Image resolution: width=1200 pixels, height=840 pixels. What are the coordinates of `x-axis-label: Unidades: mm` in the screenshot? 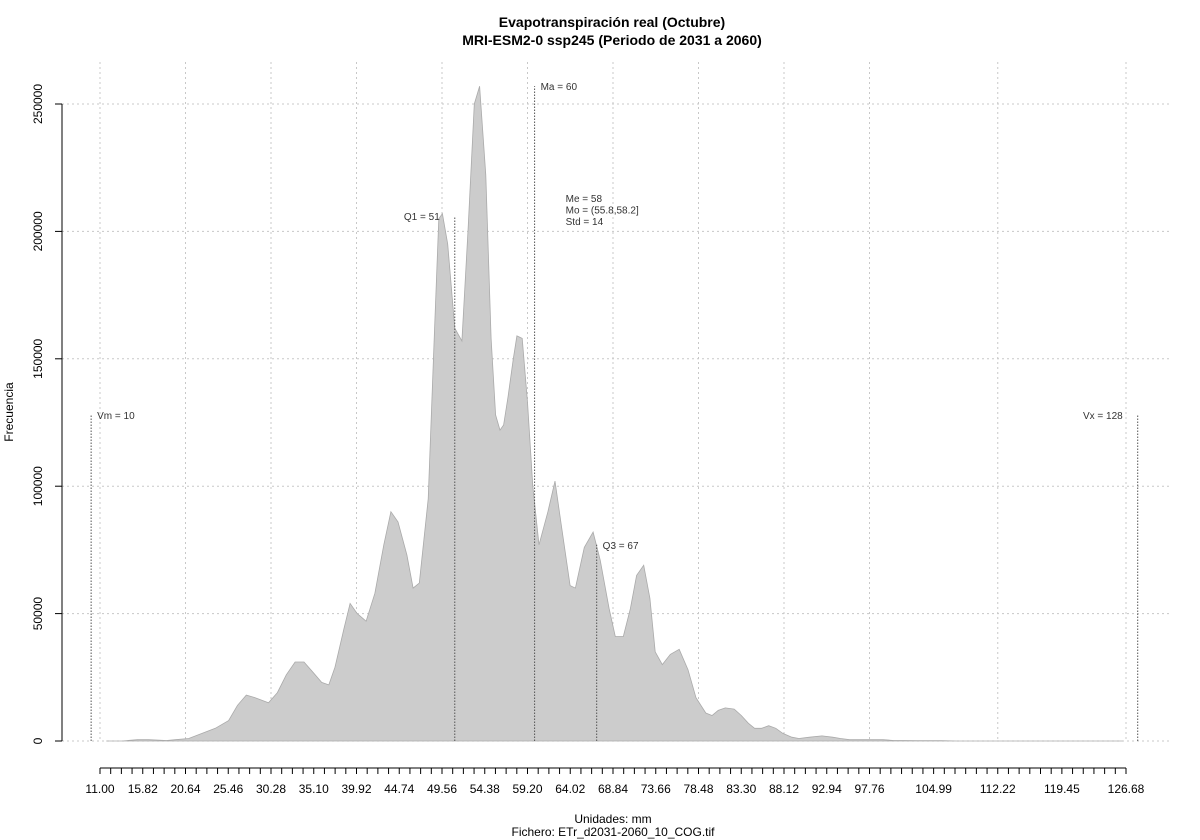 It's located at (612, 819).